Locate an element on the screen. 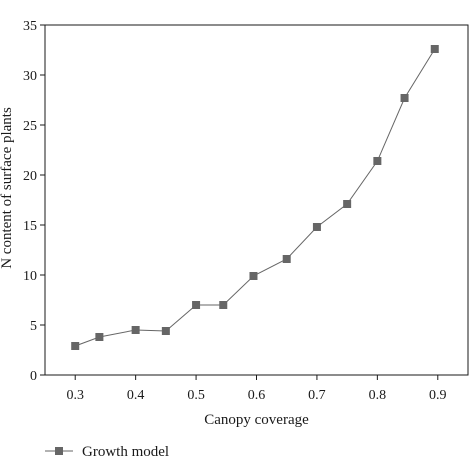 This screenshot has width=474, height=474. x-tick-label: 0.3 is located at coordinates (75, 395).